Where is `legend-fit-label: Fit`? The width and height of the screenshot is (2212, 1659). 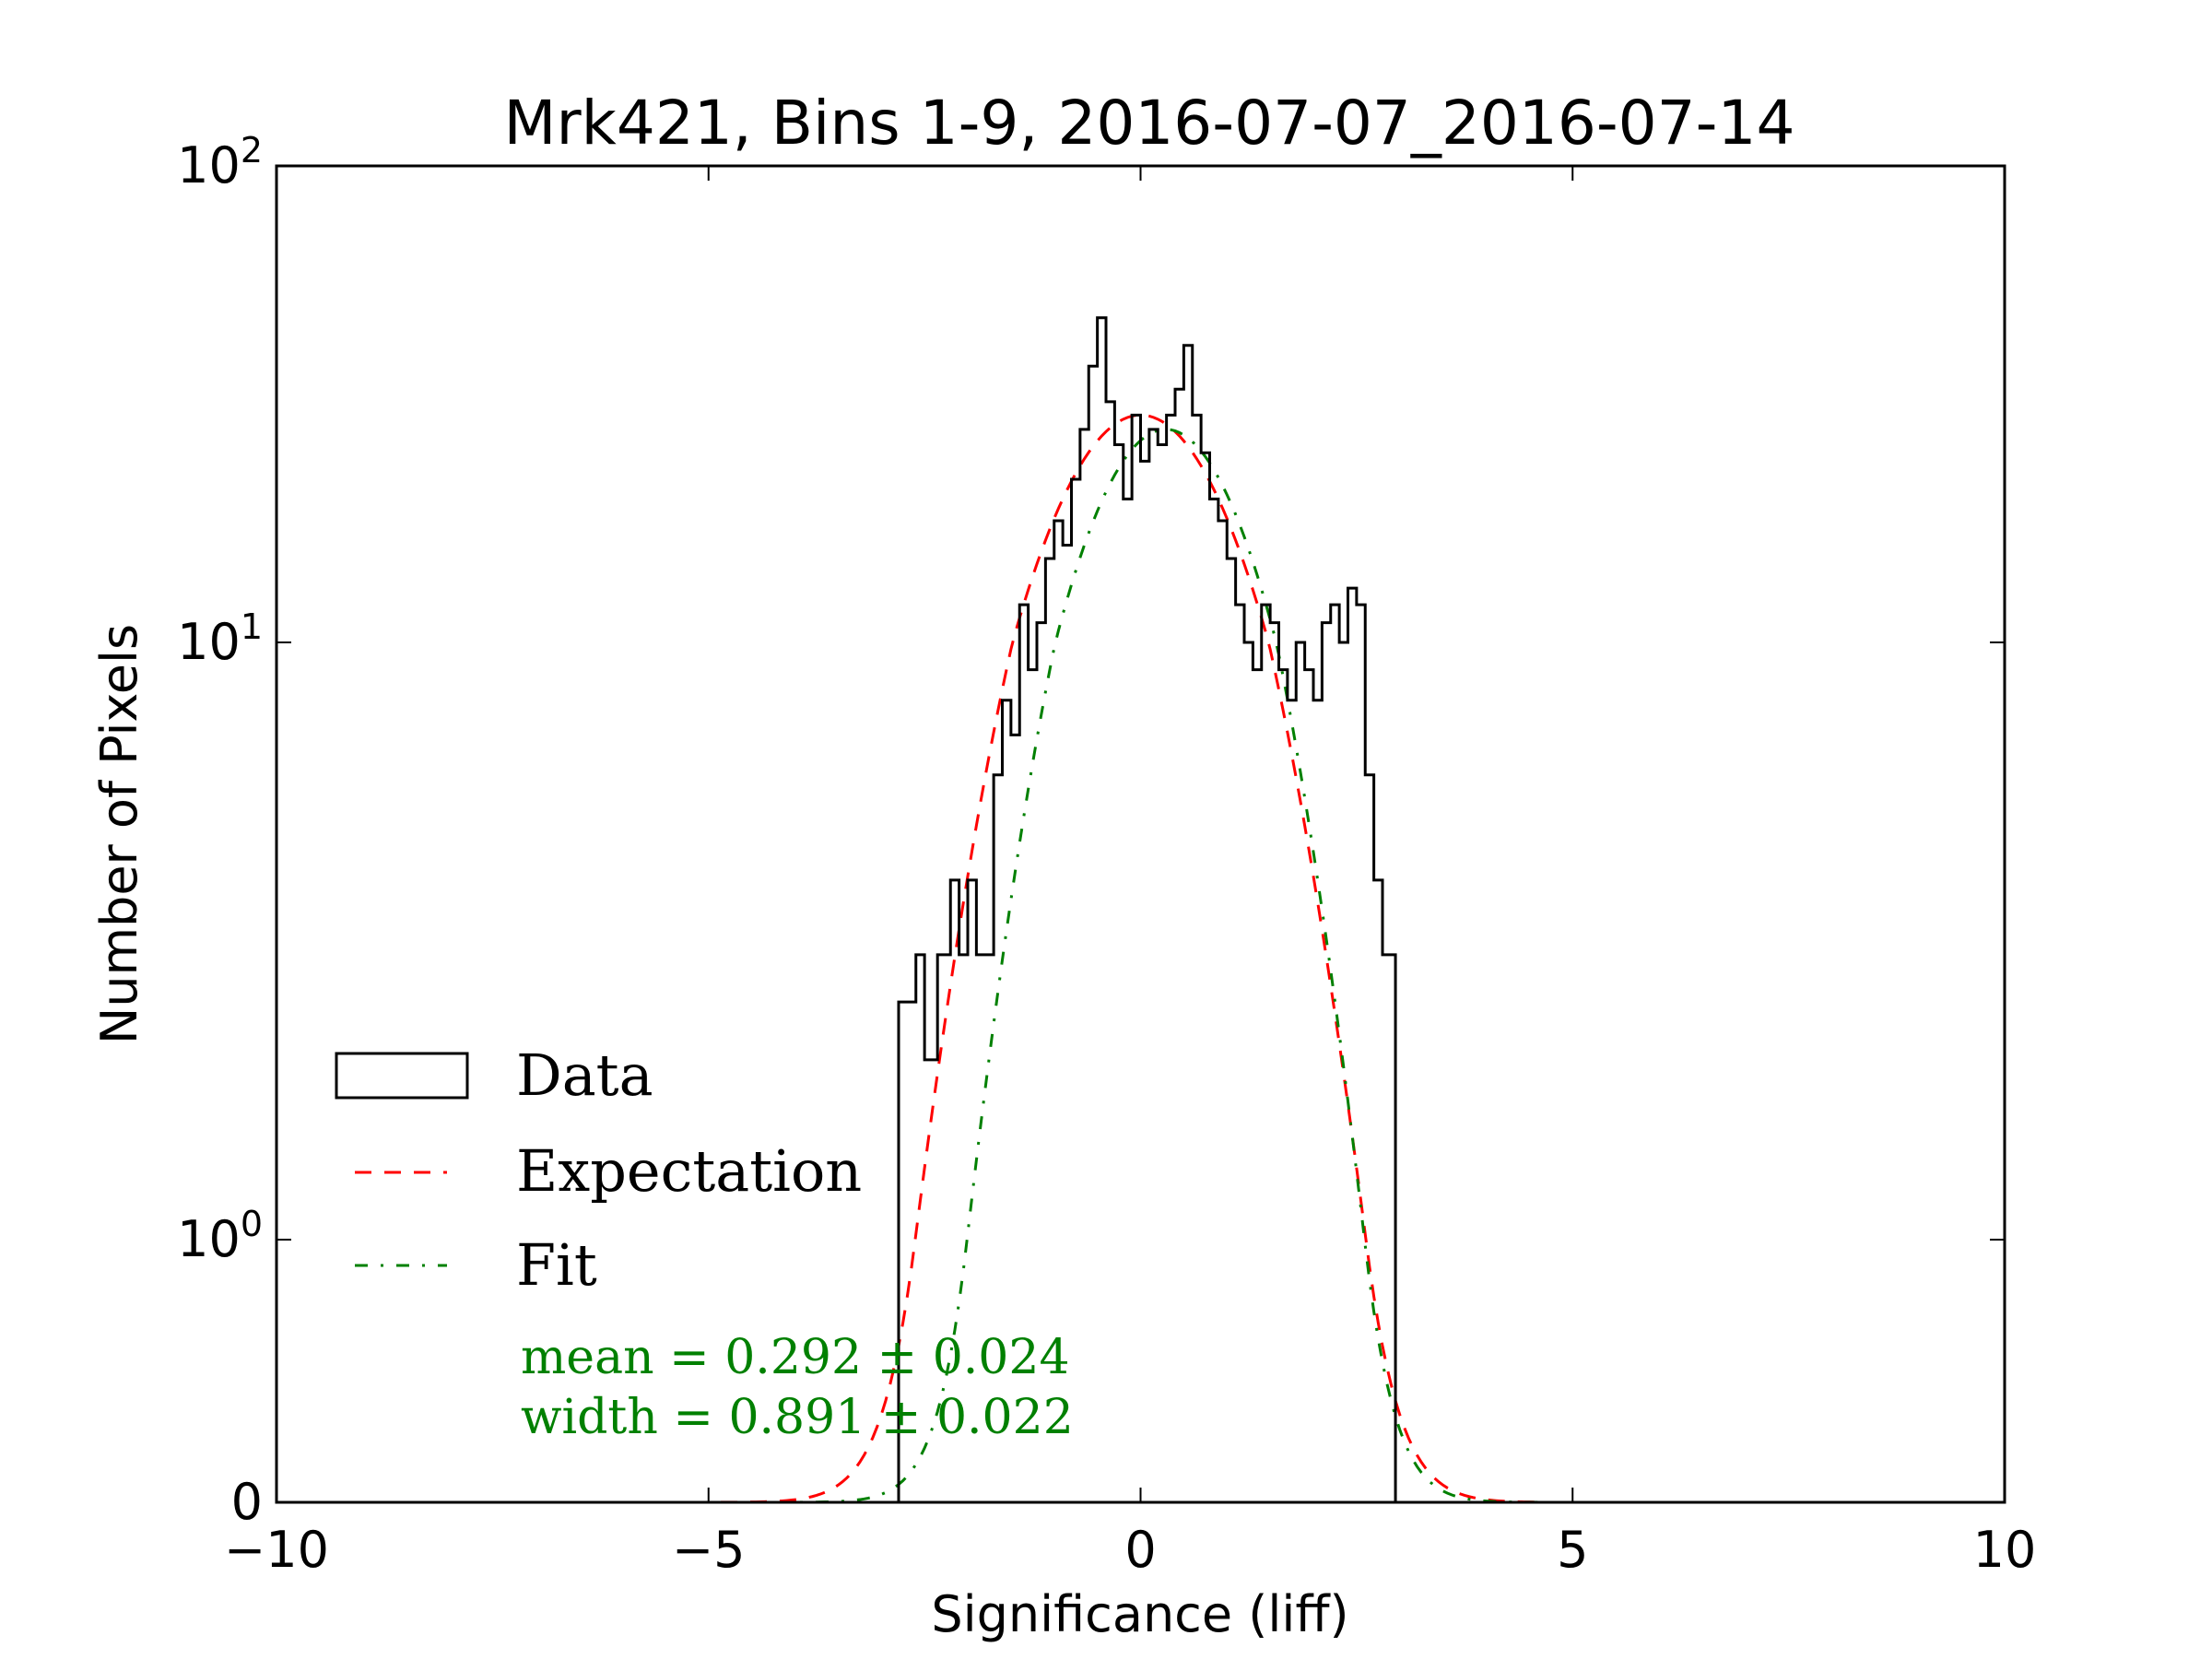
legend-fit-label: Fit is located at coordinates (556, 1265).